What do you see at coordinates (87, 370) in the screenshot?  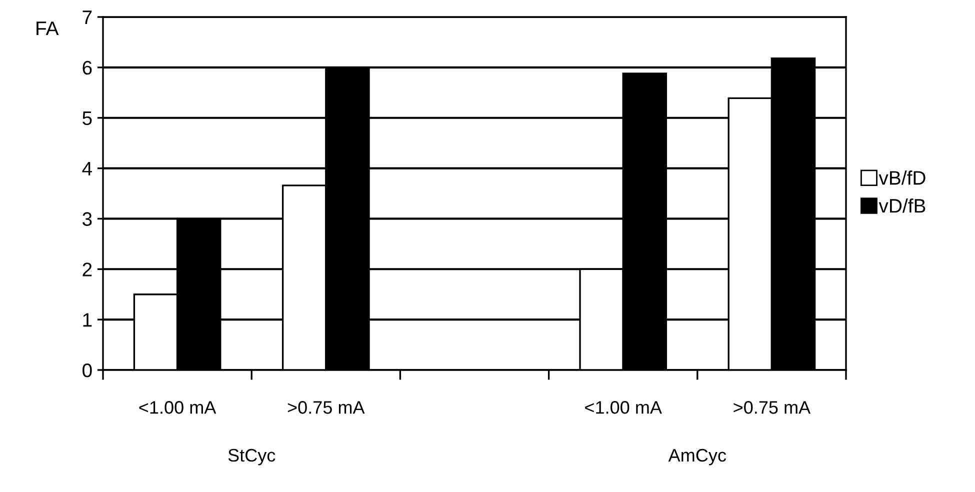 I see `y-tick-label: 0` at bounding box center [87, 370].